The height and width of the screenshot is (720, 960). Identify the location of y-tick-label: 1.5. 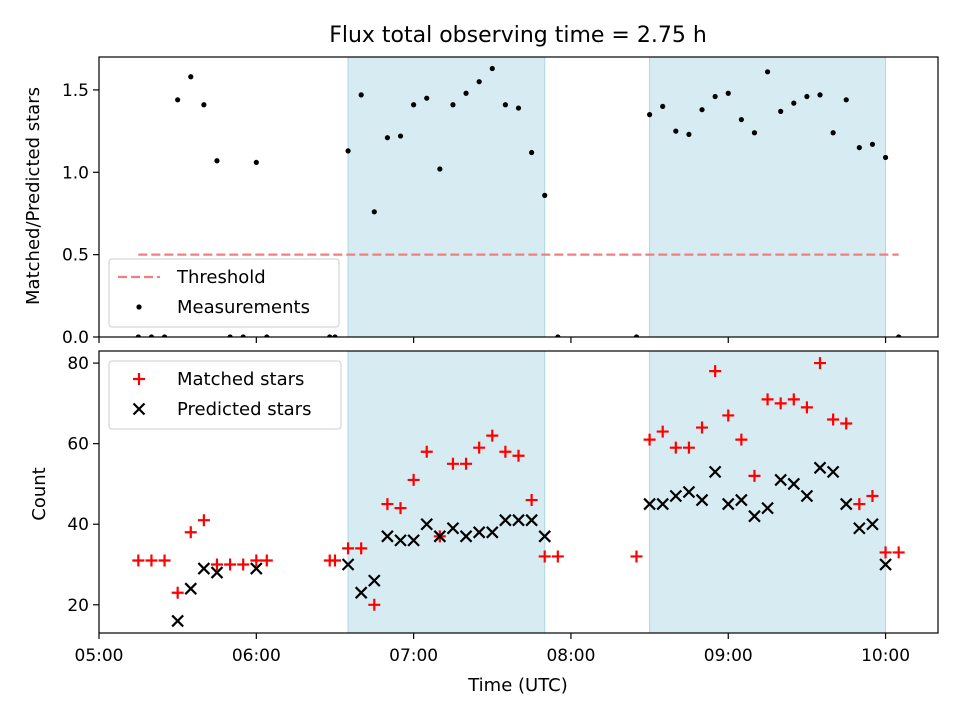
(75, 91).